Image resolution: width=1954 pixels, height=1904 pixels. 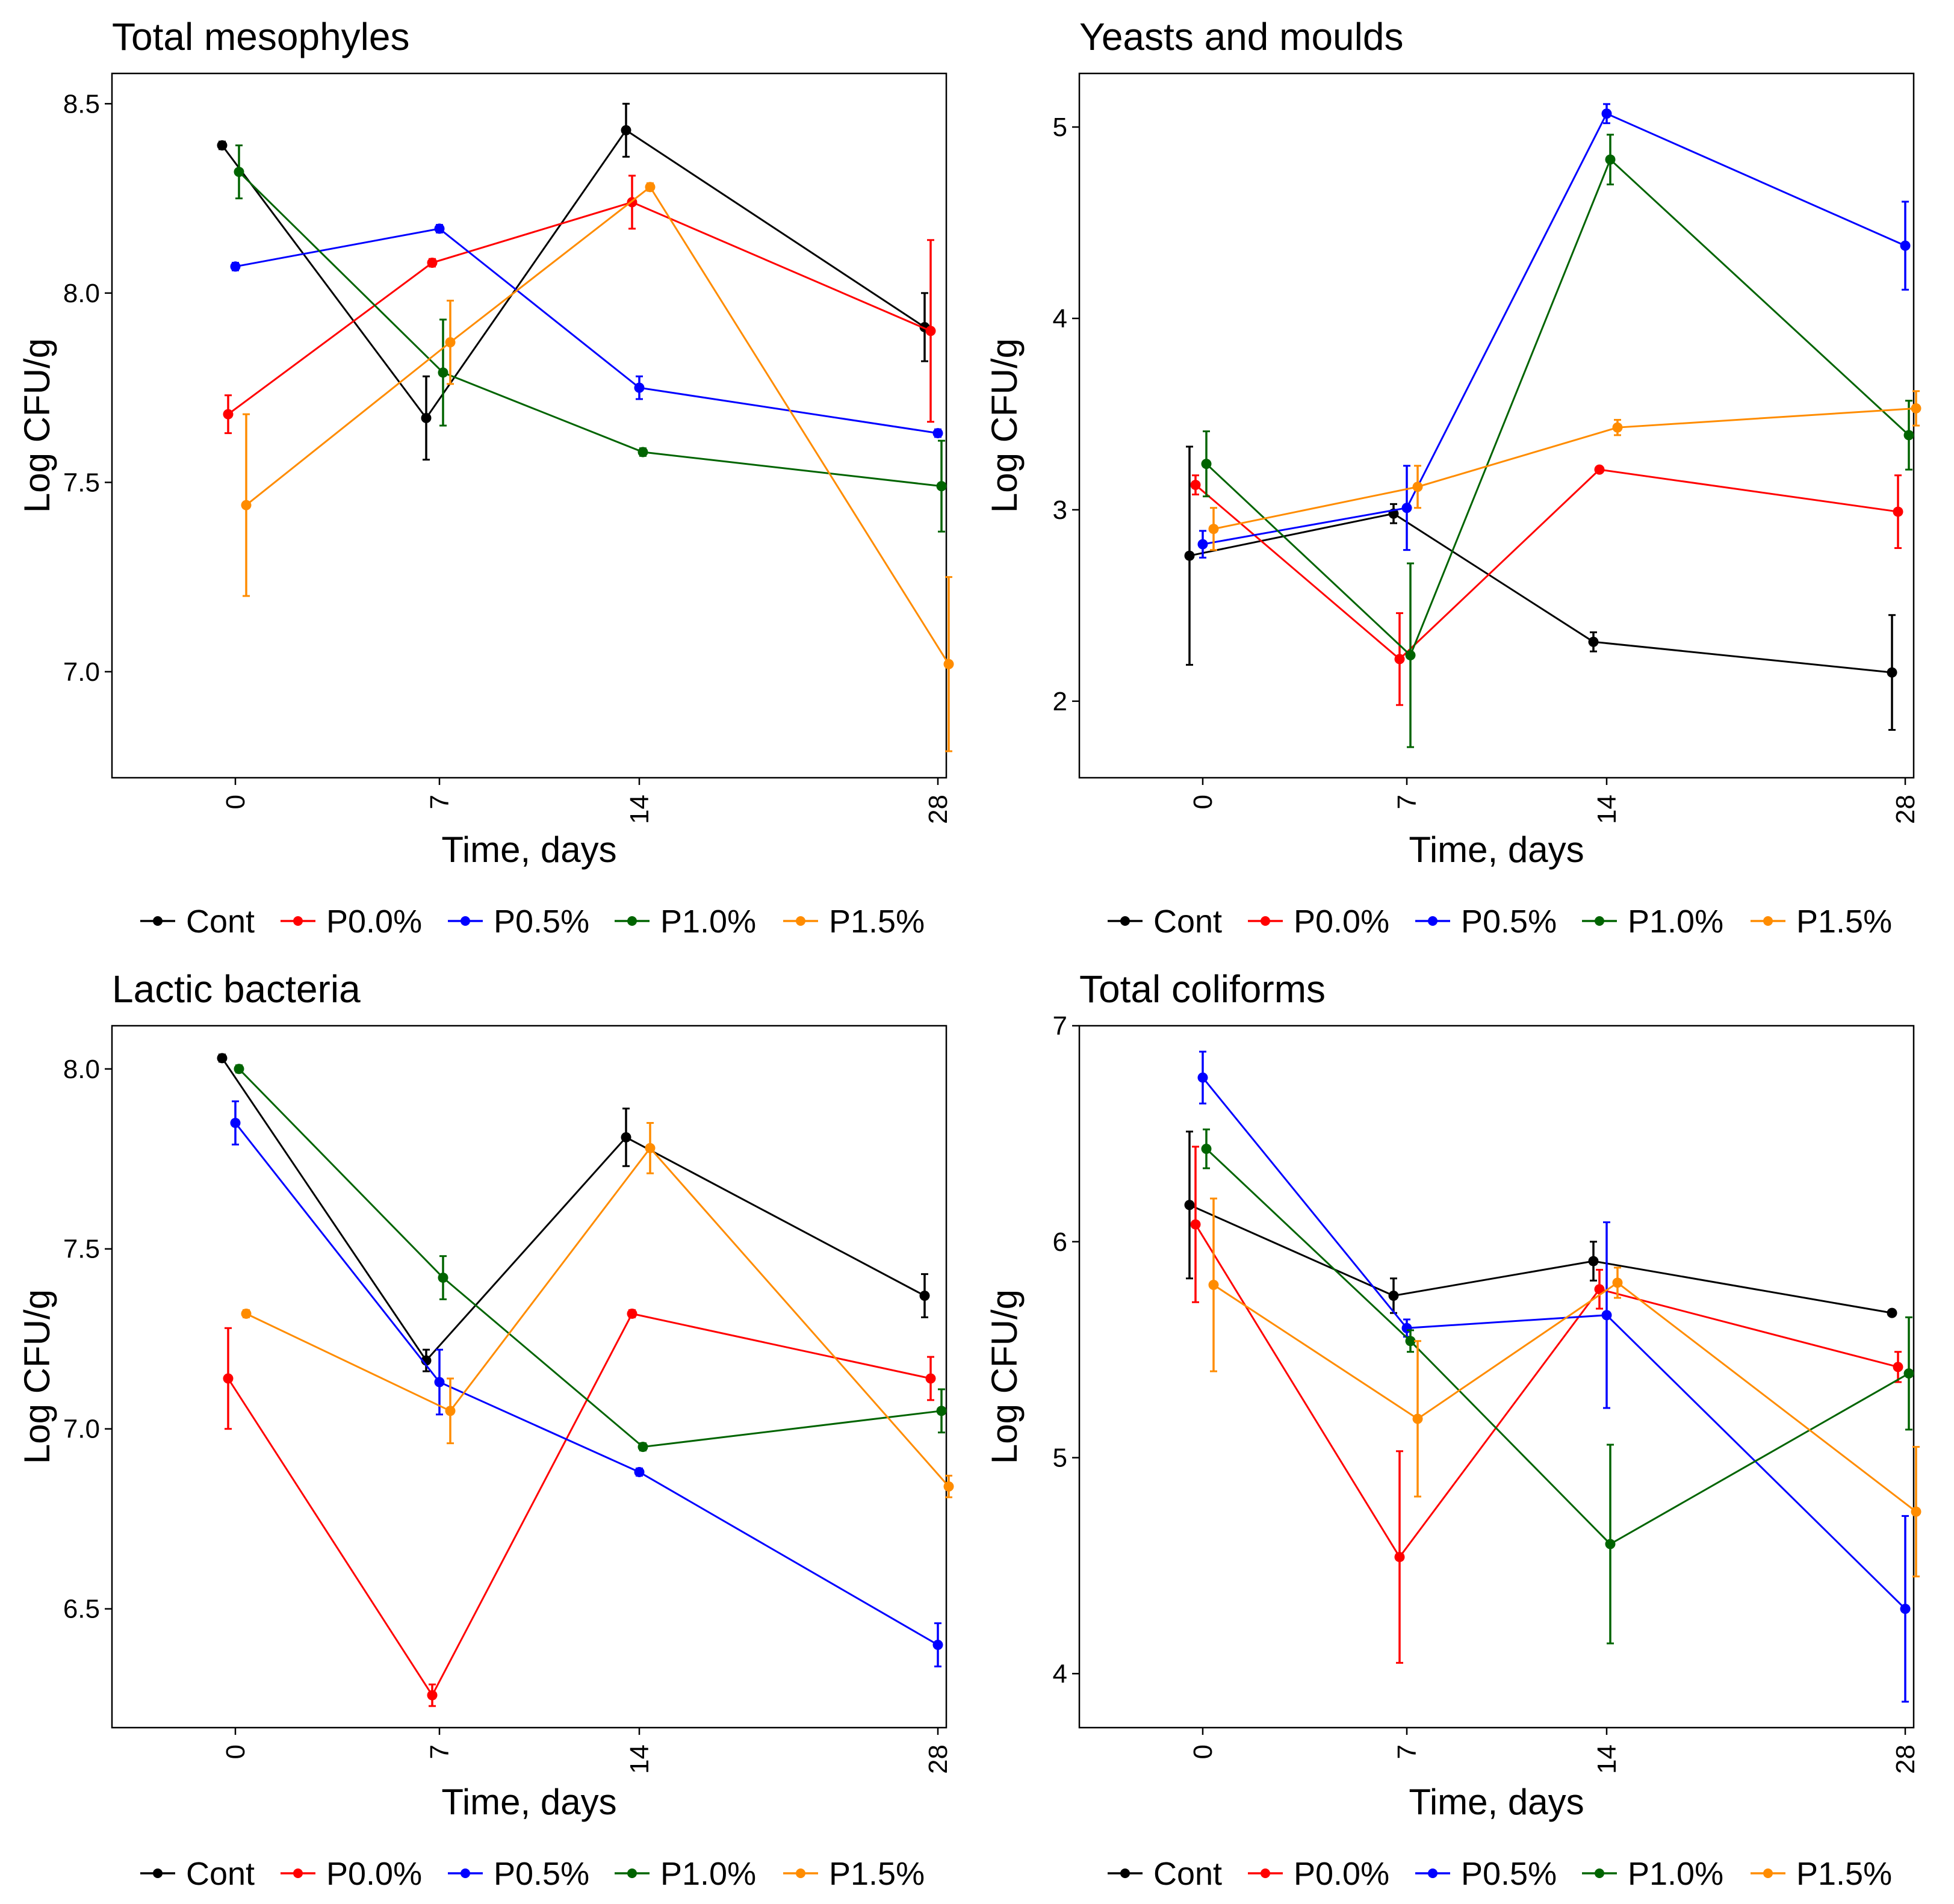 What do you see at coordinates (1496, 850) in the screenshot?
I see `x-axis-label: Time, days` at bounding box center [1496, 850].